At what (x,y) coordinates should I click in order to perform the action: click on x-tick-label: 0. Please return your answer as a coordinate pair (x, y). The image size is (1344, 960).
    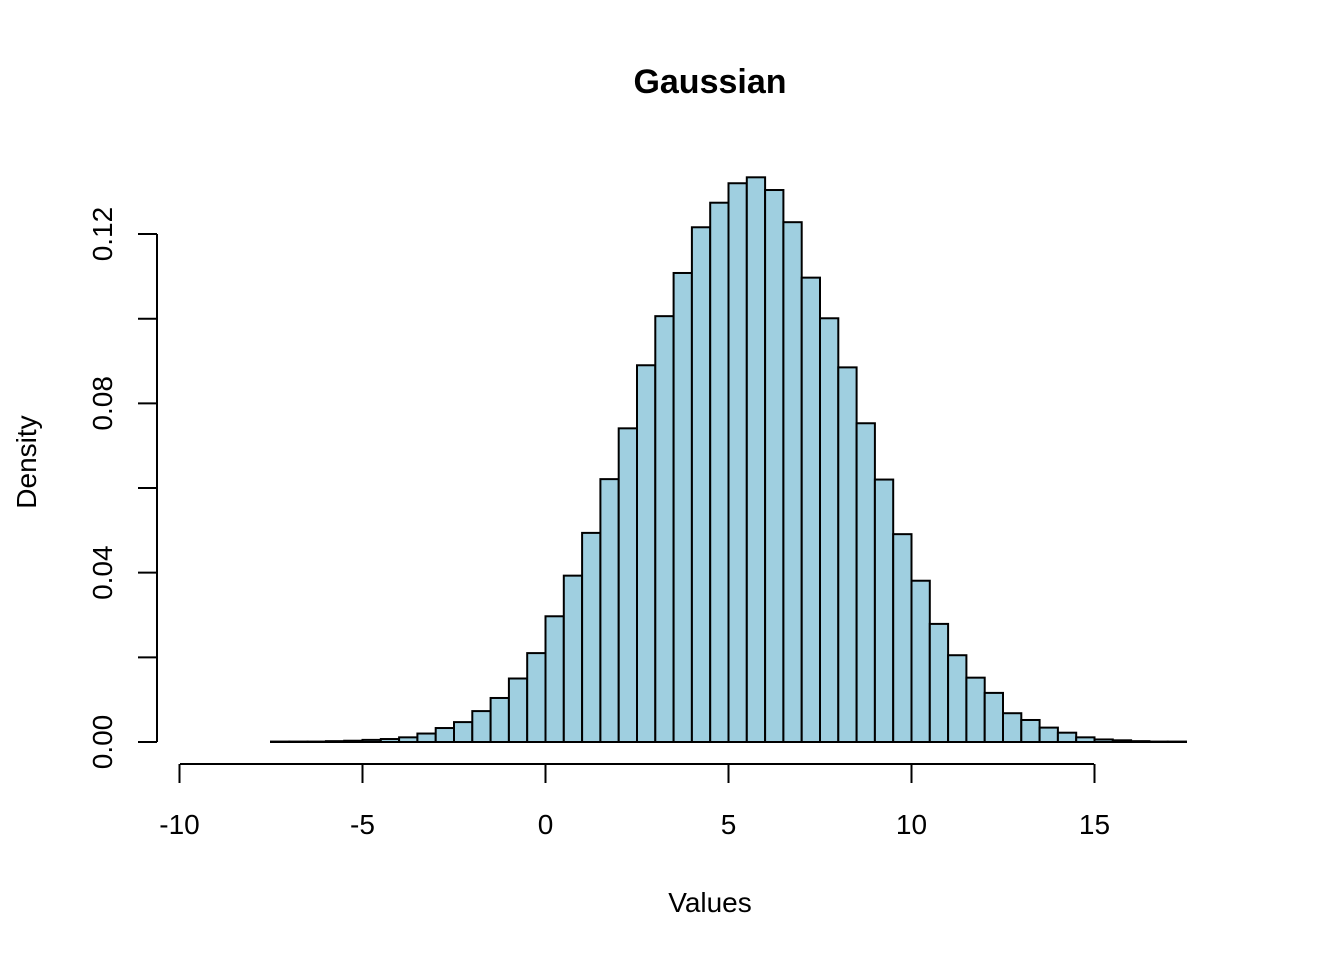
    Looking at the image, I should click on (546, 824).